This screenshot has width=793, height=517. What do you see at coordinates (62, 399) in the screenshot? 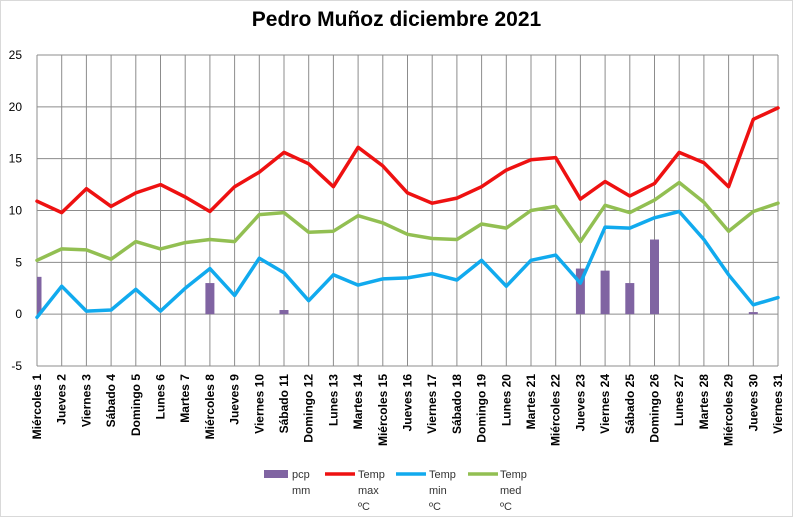
I see `x-tick-label: Jueves 2` at bounding box center [62, 399].